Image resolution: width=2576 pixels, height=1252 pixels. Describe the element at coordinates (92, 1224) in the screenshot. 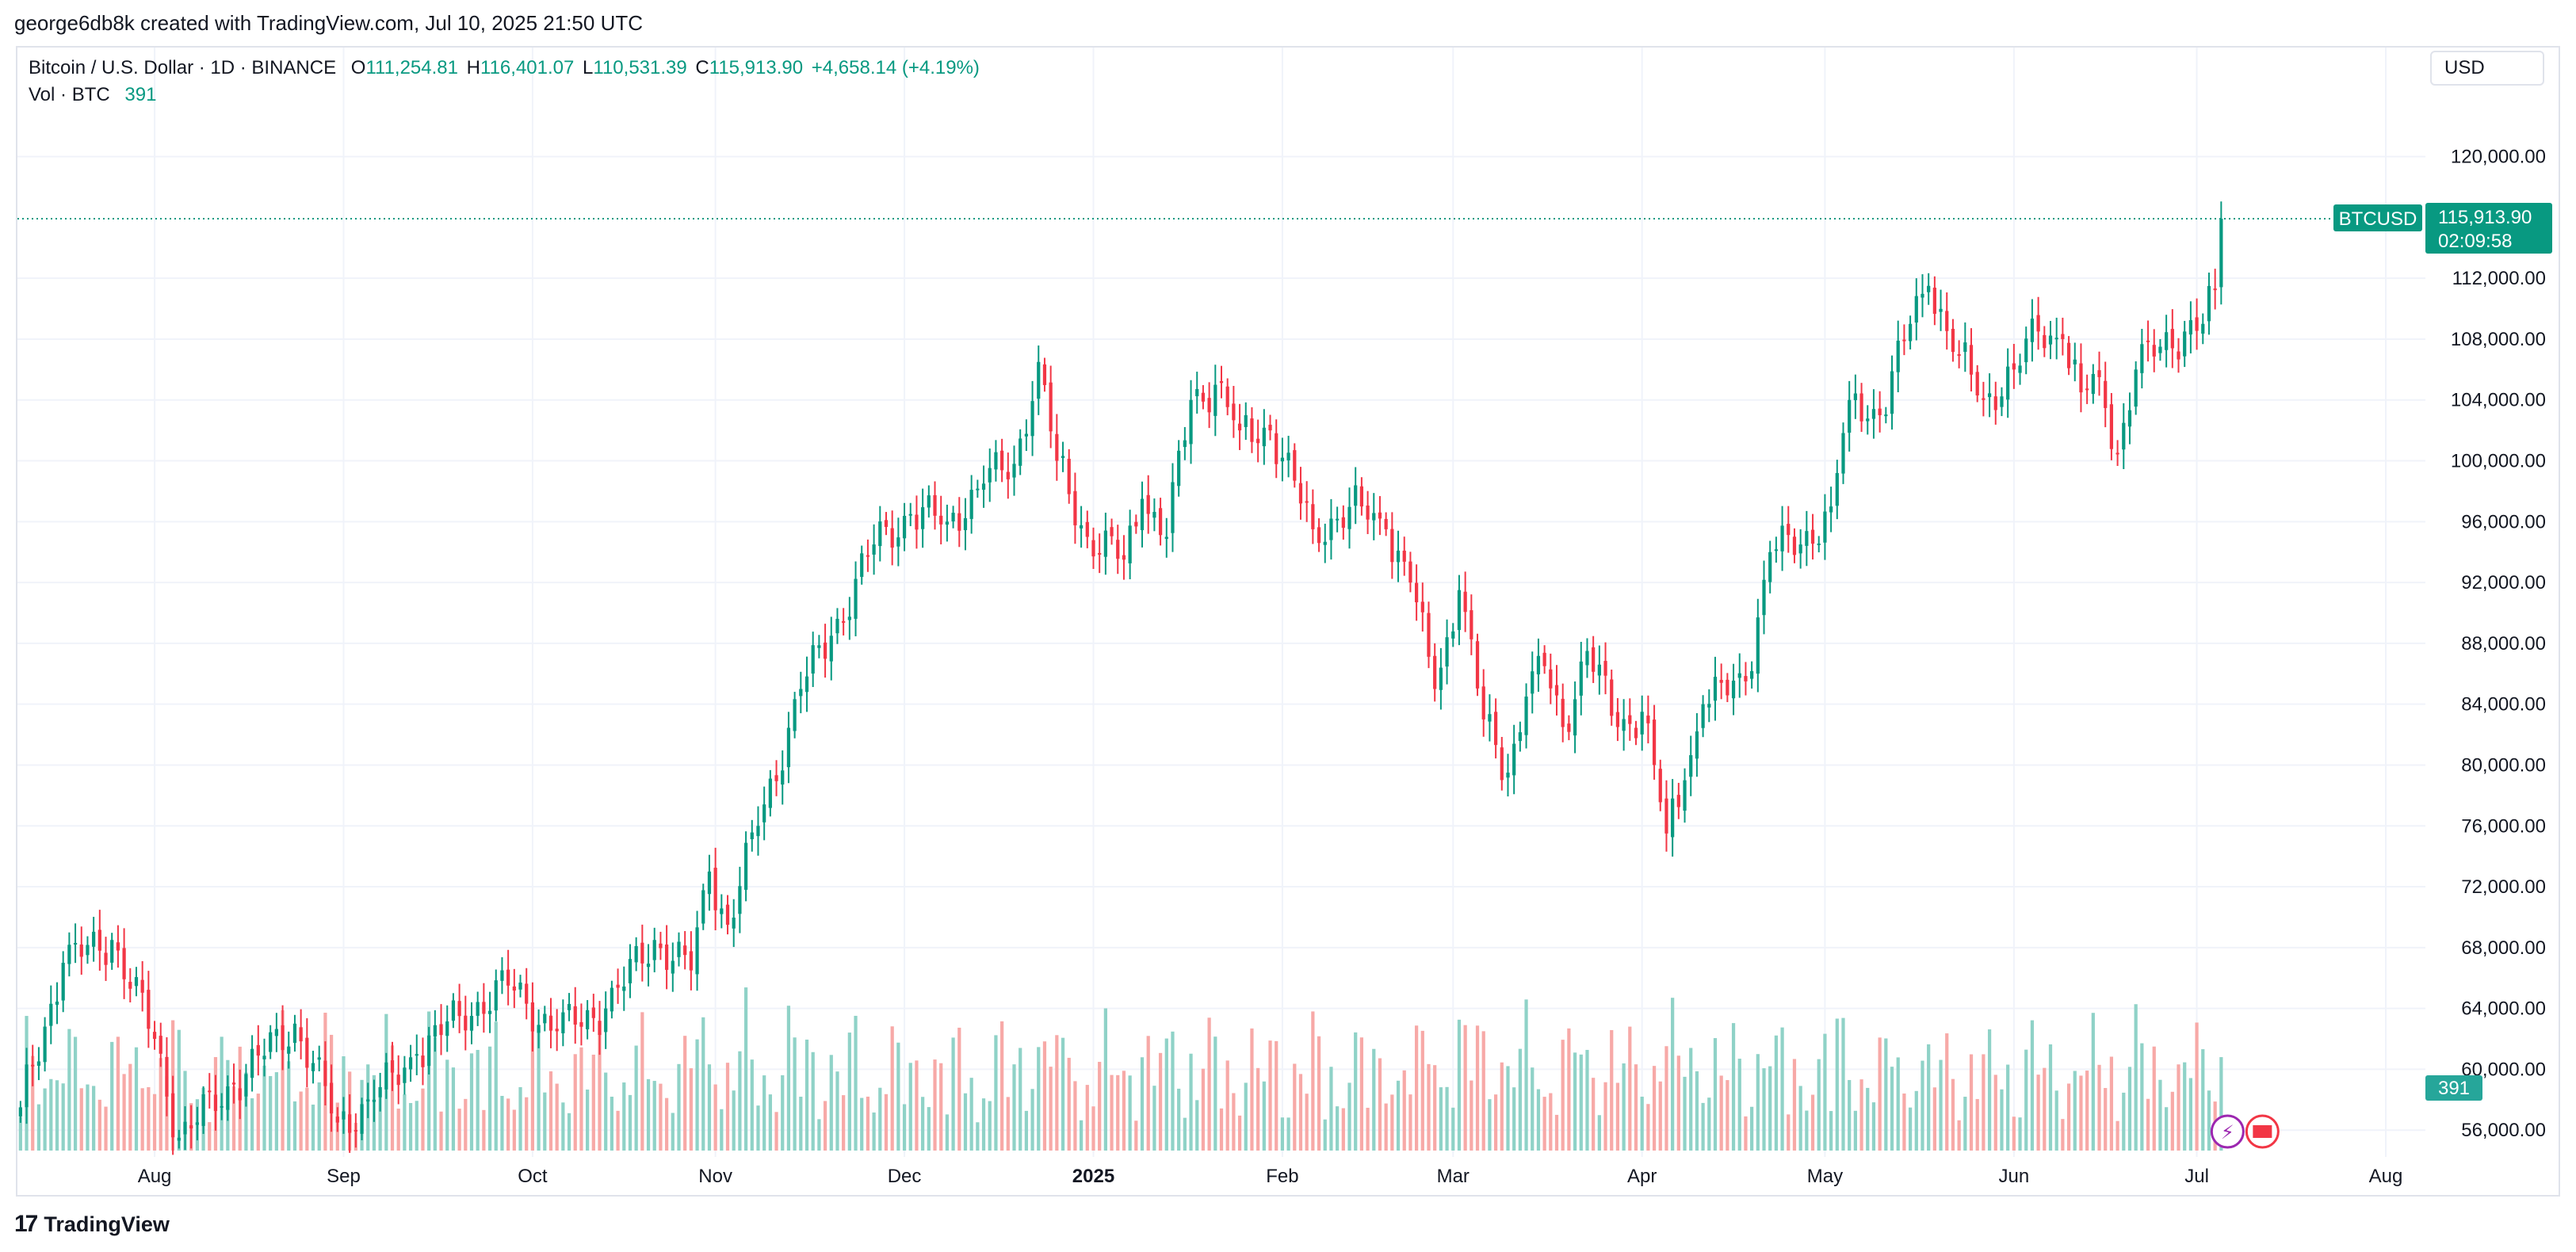

I see `tradingview-logo: 17 TradingView` at that location.